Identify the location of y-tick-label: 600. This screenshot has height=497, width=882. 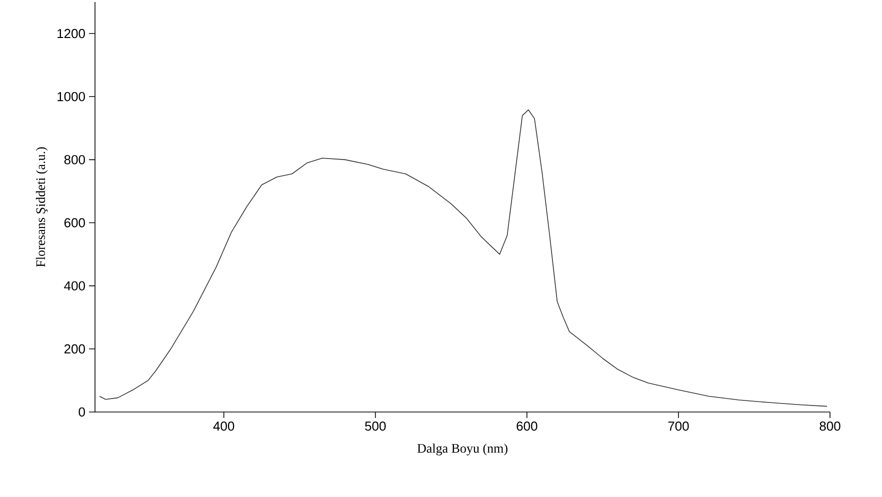
(74, 223).